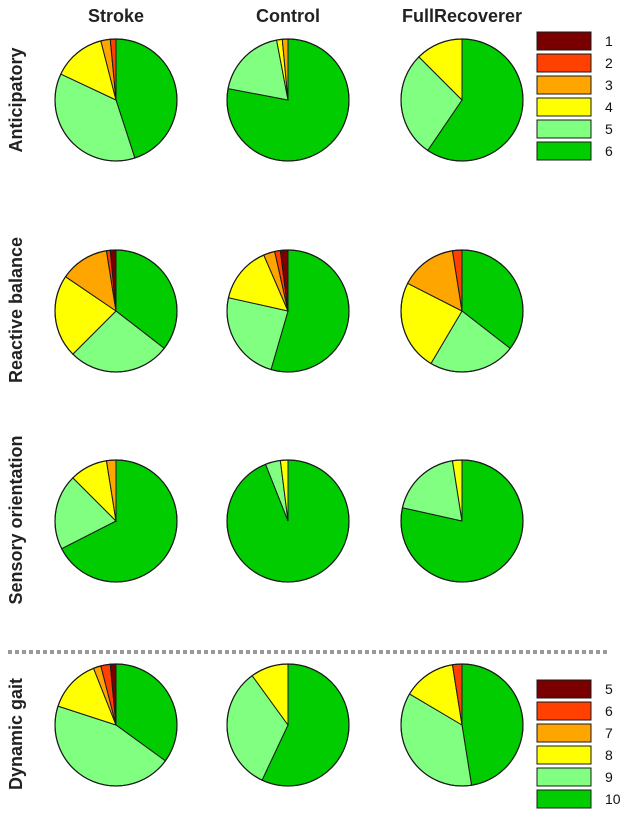 The width and height of the screenshot is (629, 823). Describe the element at coordinates (609, 777) in the screenshot. I see `legend-label-9: 9` at that location.